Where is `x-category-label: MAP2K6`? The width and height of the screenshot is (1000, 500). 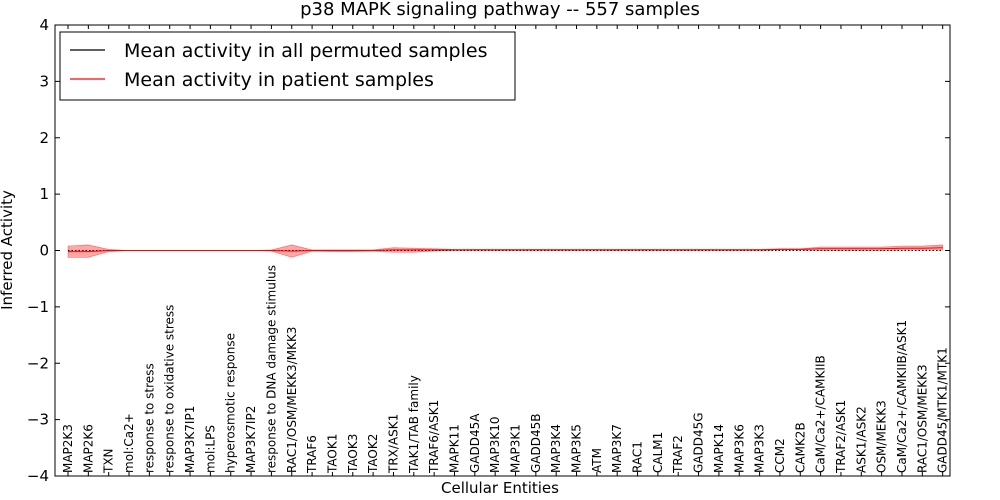 x-category-label: MAP2K6 is located at coordinates (88, 448).